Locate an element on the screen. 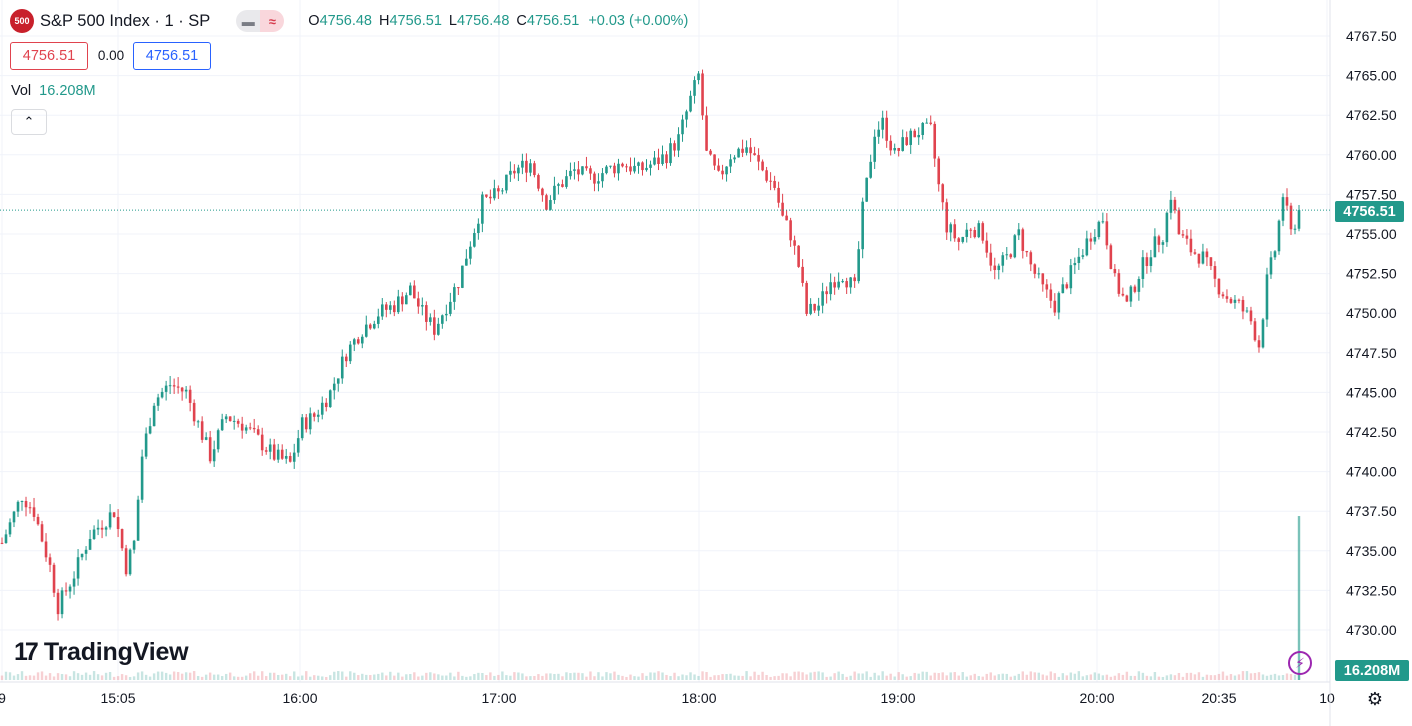  symbol-badge: 500 is located at coordinates (22, 21).